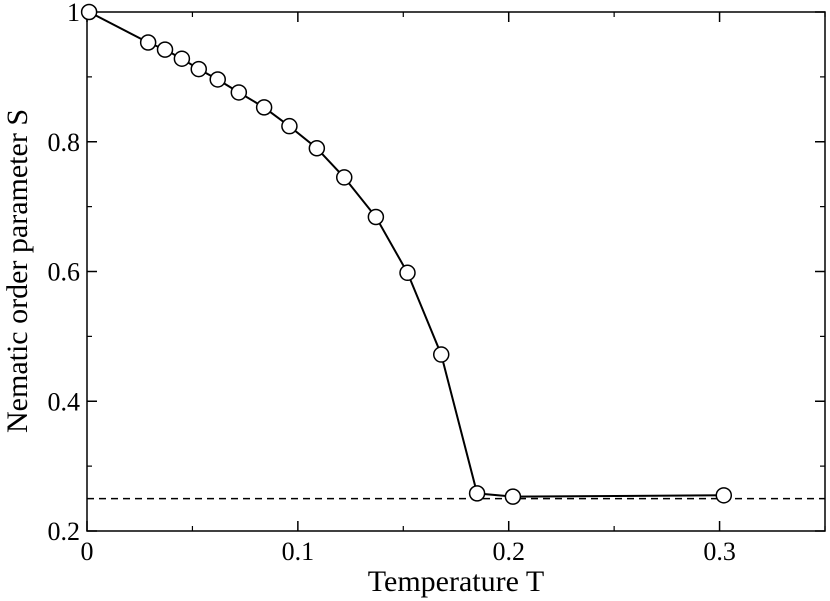 The width and height of the screenshot is (830, 601). I want to click on y-tick-label: 0.8, so click(64, 142).